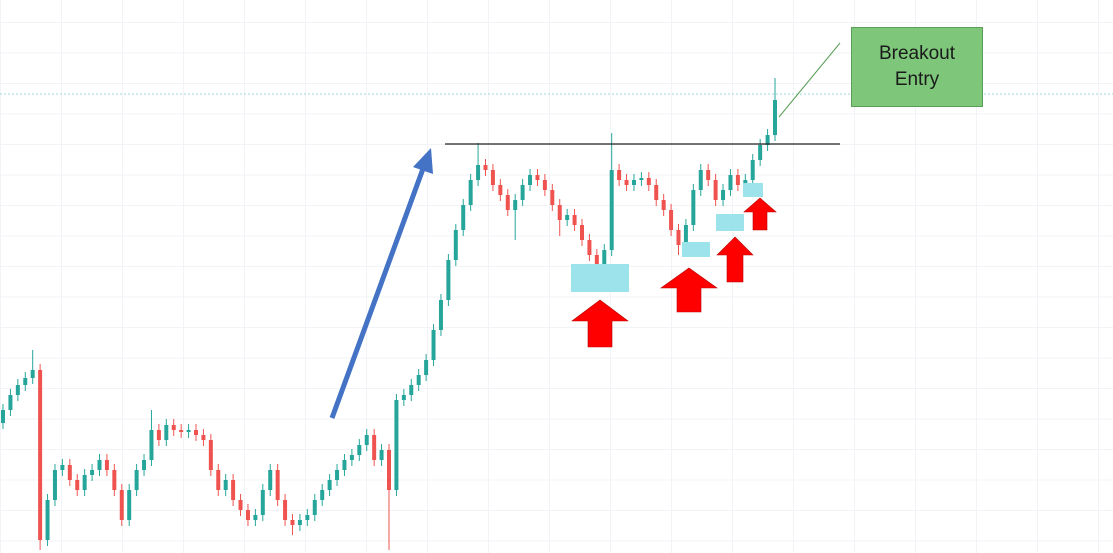  I want to click on trend-arrow-head, so click(423, 161).